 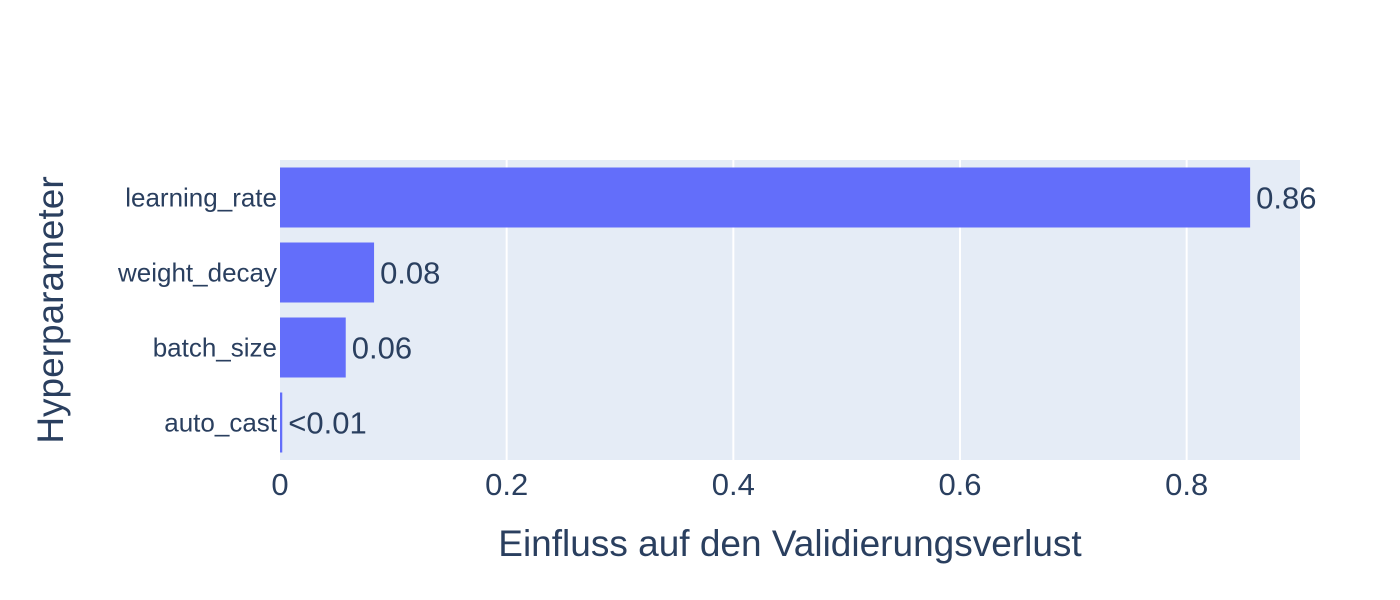 I want to click on y-tick-label: weight_decay, so click(x=197, y=273).